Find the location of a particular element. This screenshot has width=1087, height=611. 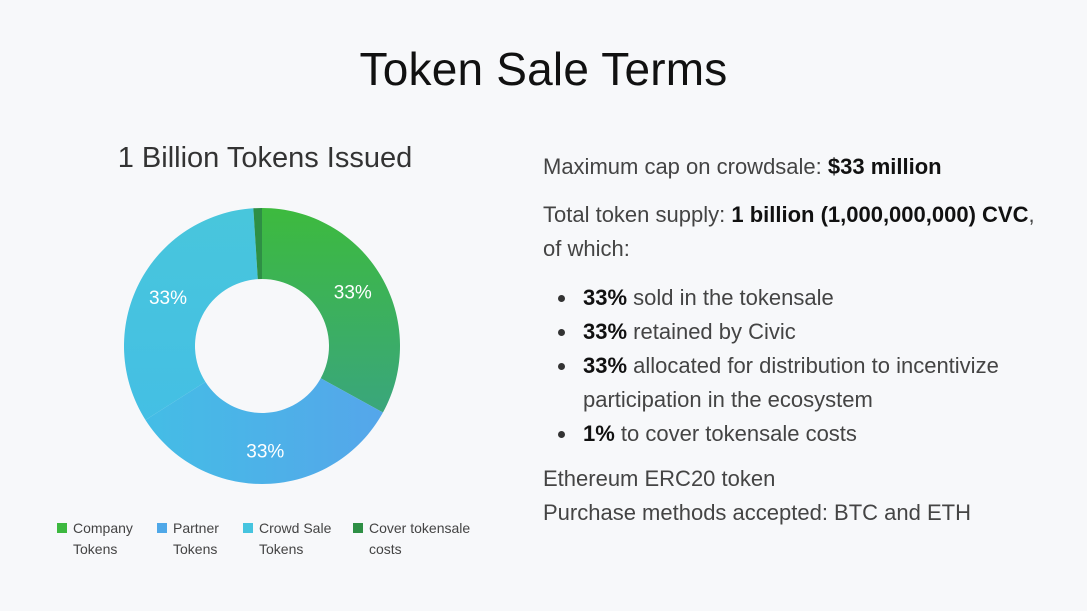

allocation-percent: 1% is located at coordinates (599, 433).